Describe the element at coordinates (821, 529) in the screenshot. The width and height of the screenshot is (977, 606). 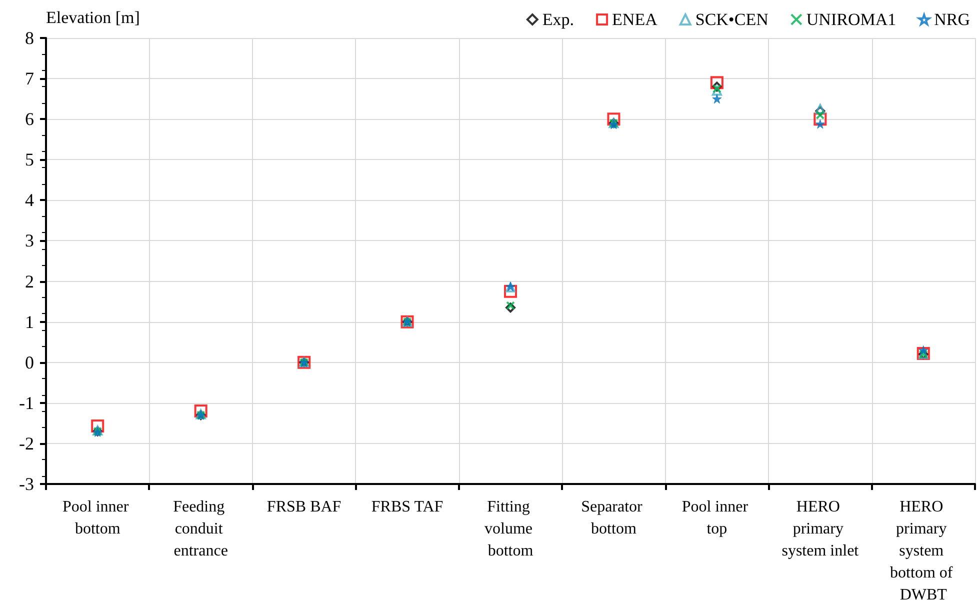
I see `x-tick-label: HERO primary system inlet` at that location.